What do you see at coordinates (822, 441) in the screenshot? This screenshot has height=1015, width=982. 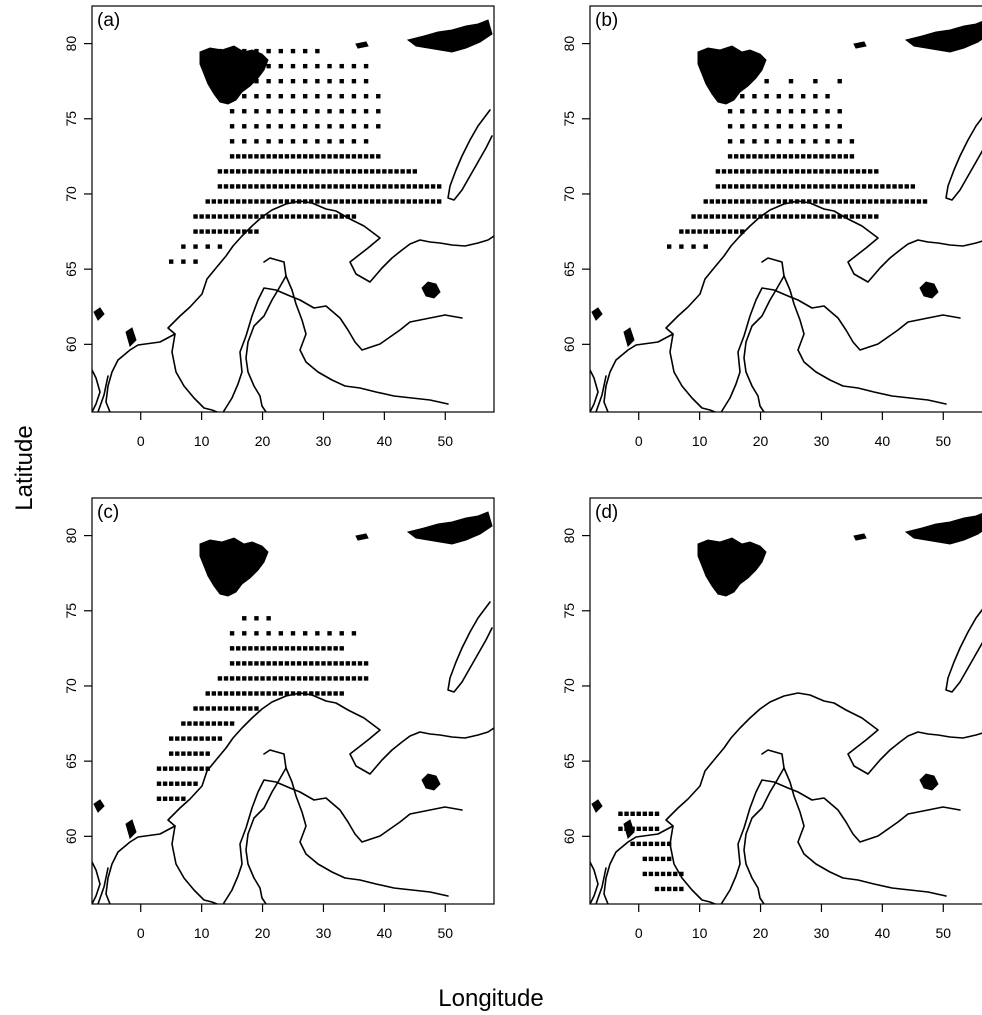 I see `x-tick-label: 30` at bounding box center [822, 441].